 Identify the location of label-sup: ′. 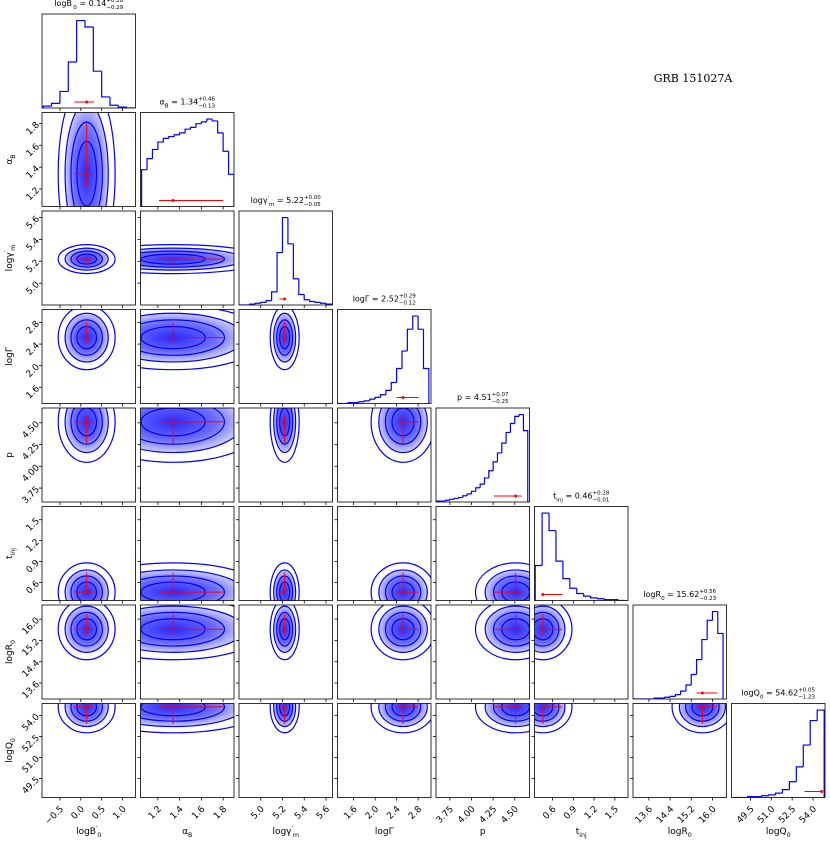
(269, 199).